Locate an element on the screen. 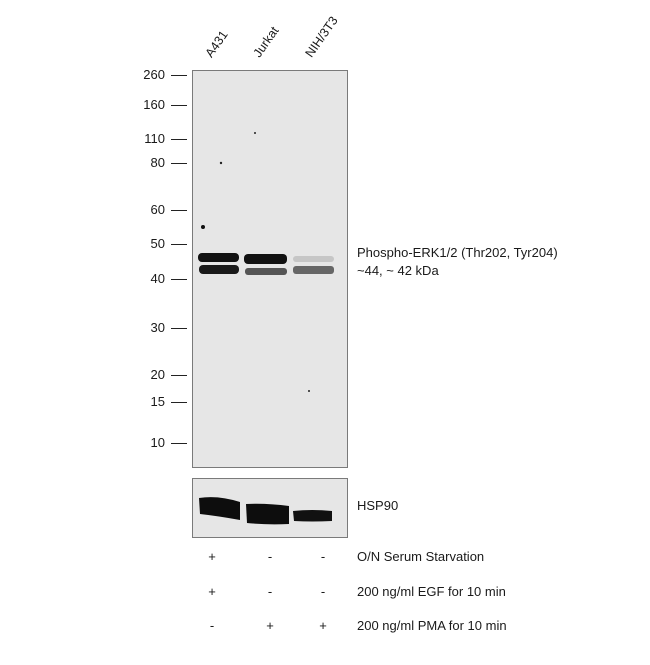  marker-label-260: 260 is located at coordinates (154, 74).